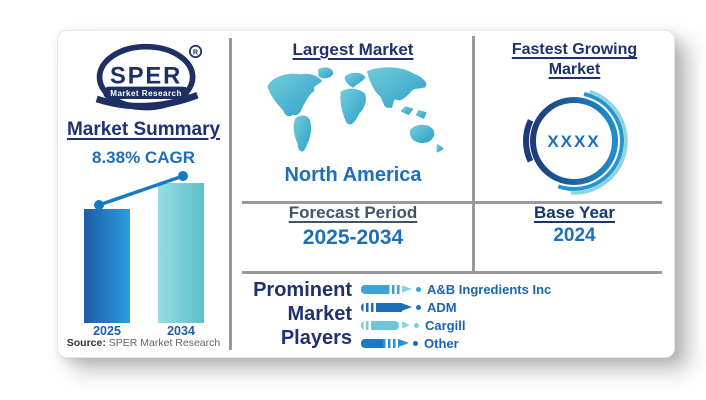 Image resolution: width=706 pixels, height=400 pixels. I want to click on players-section-title: Prominent Market Players, so click(302, 314).